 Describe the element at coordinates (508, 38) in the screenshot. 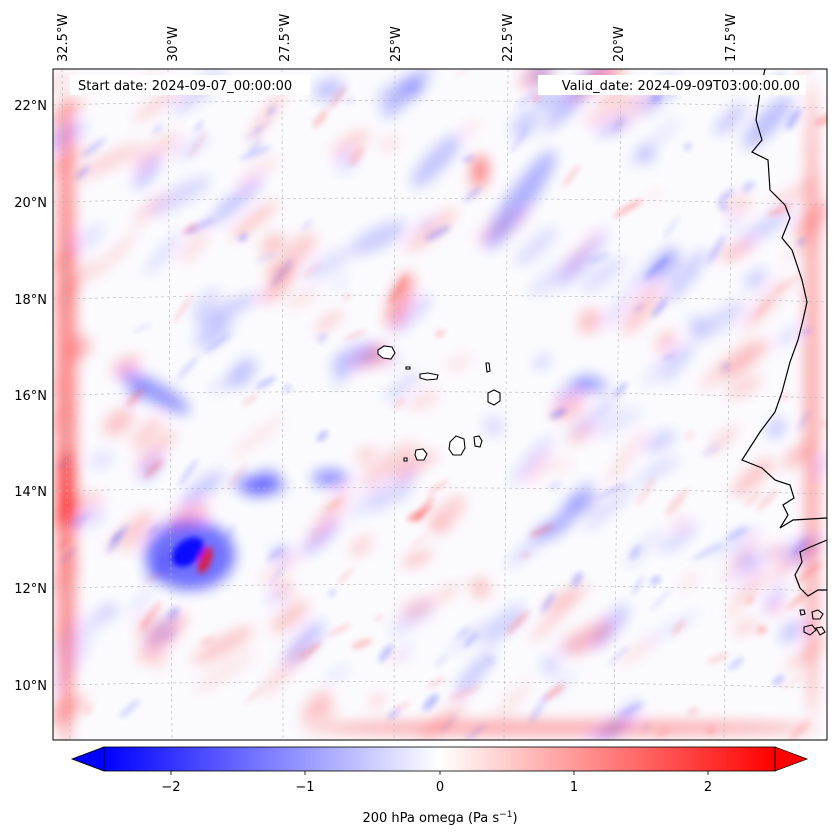

I see `lon-label: 22.5°W` at that location.